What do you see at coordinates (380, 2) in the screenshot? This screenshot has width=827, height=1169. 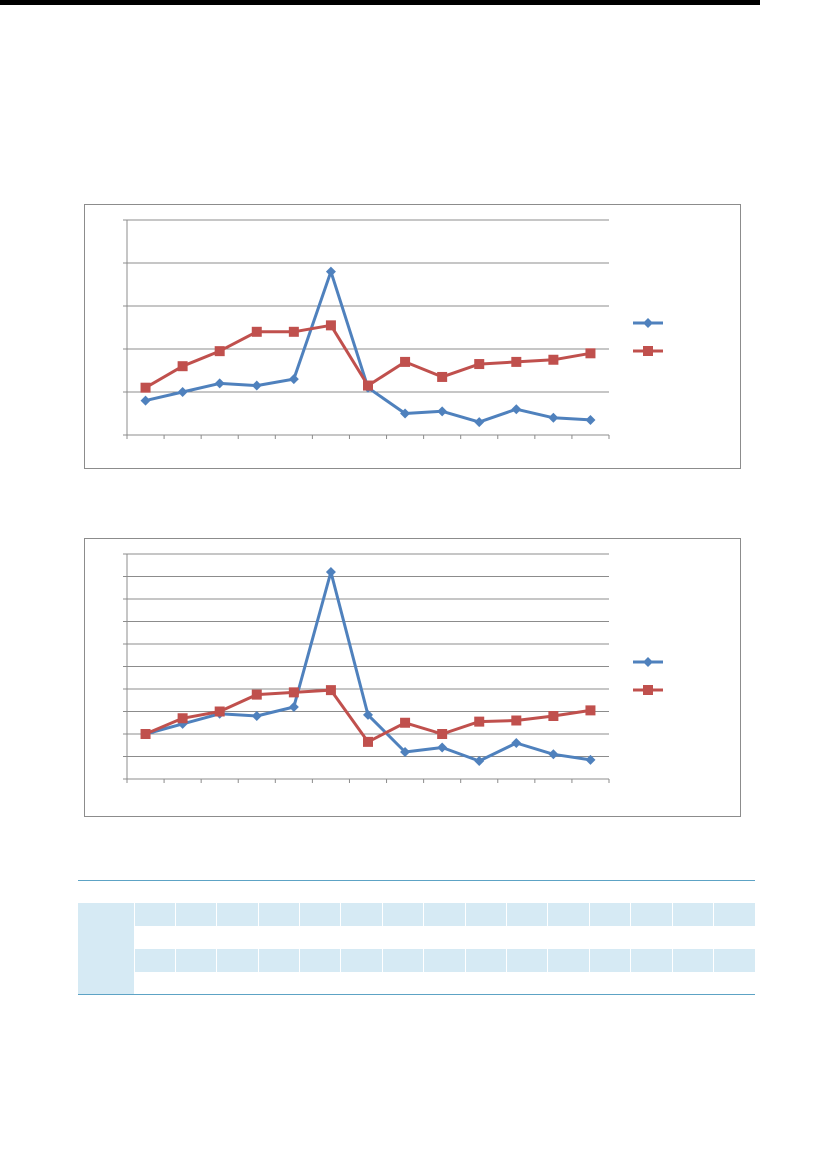 I see `top-rule` at bounding box center [380, 2].